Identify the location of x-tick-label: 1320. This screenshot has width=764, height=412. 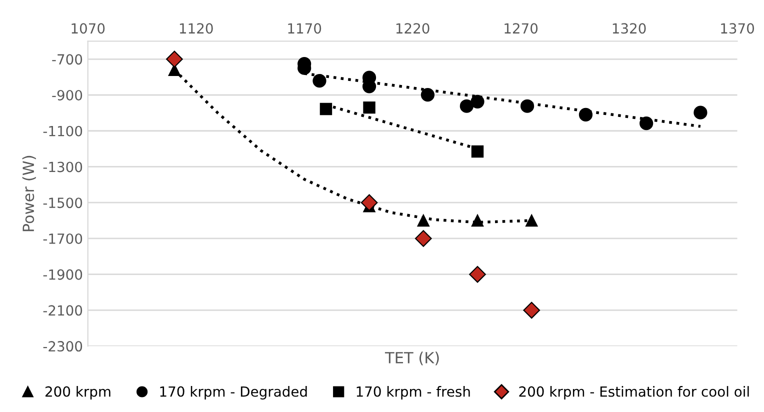
(629, 28).